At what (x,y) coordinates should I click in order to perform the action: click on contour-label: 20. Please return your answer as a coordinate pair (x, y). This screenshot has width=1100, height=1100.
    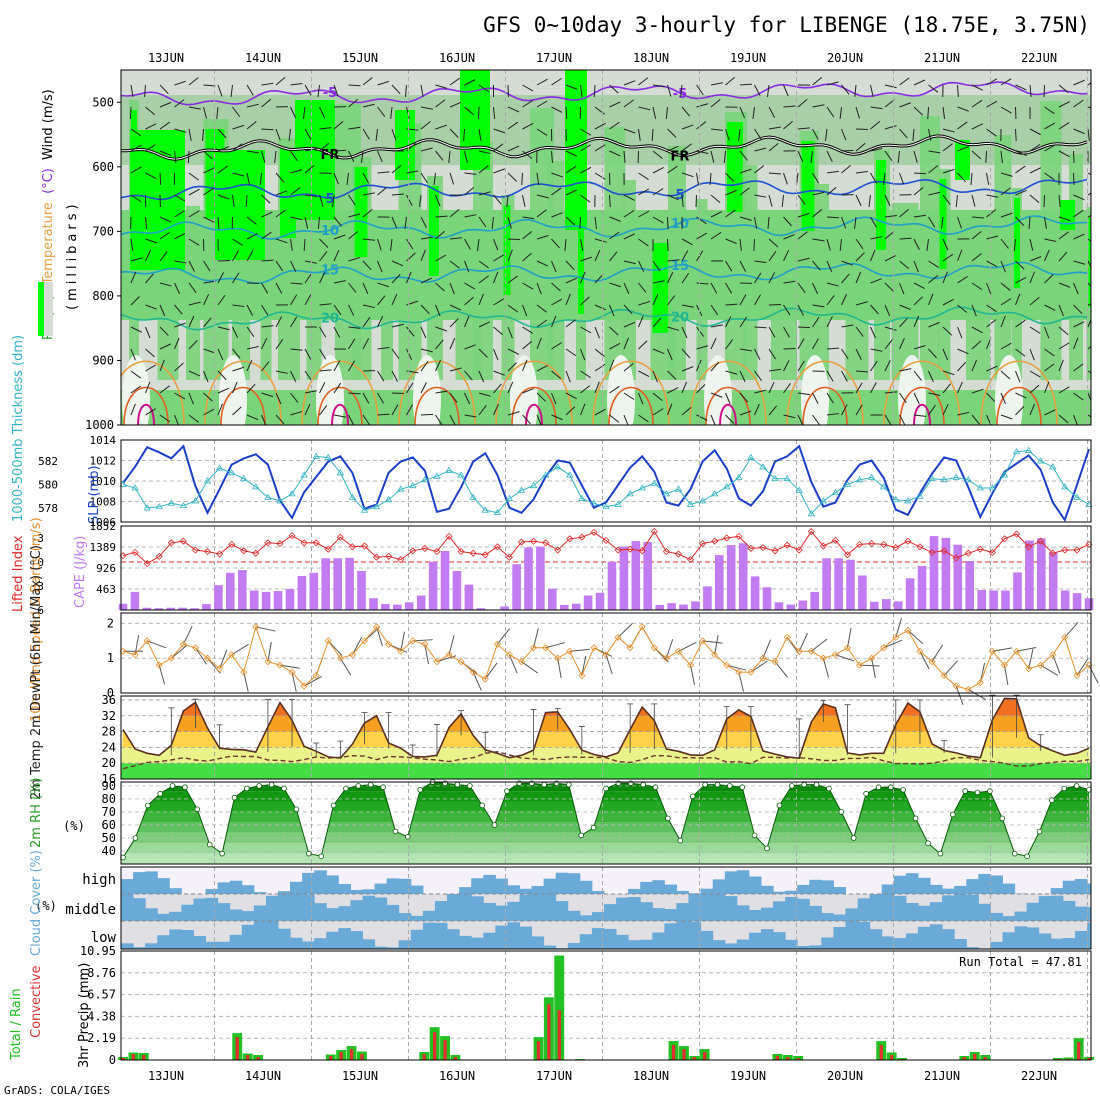
    Looking at the image, I should click on (330, 318).